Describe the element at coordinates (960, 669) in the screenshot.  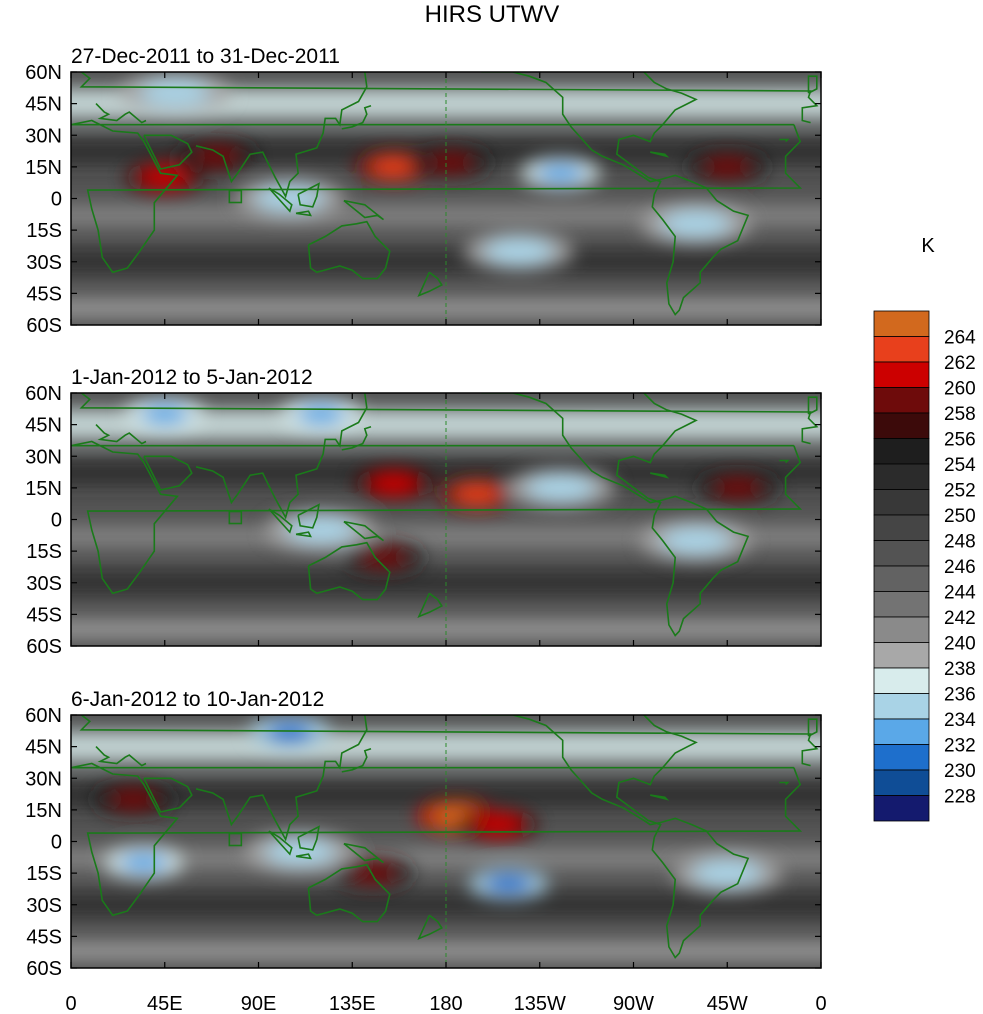
I see `colorbar-label: 238` at that location.